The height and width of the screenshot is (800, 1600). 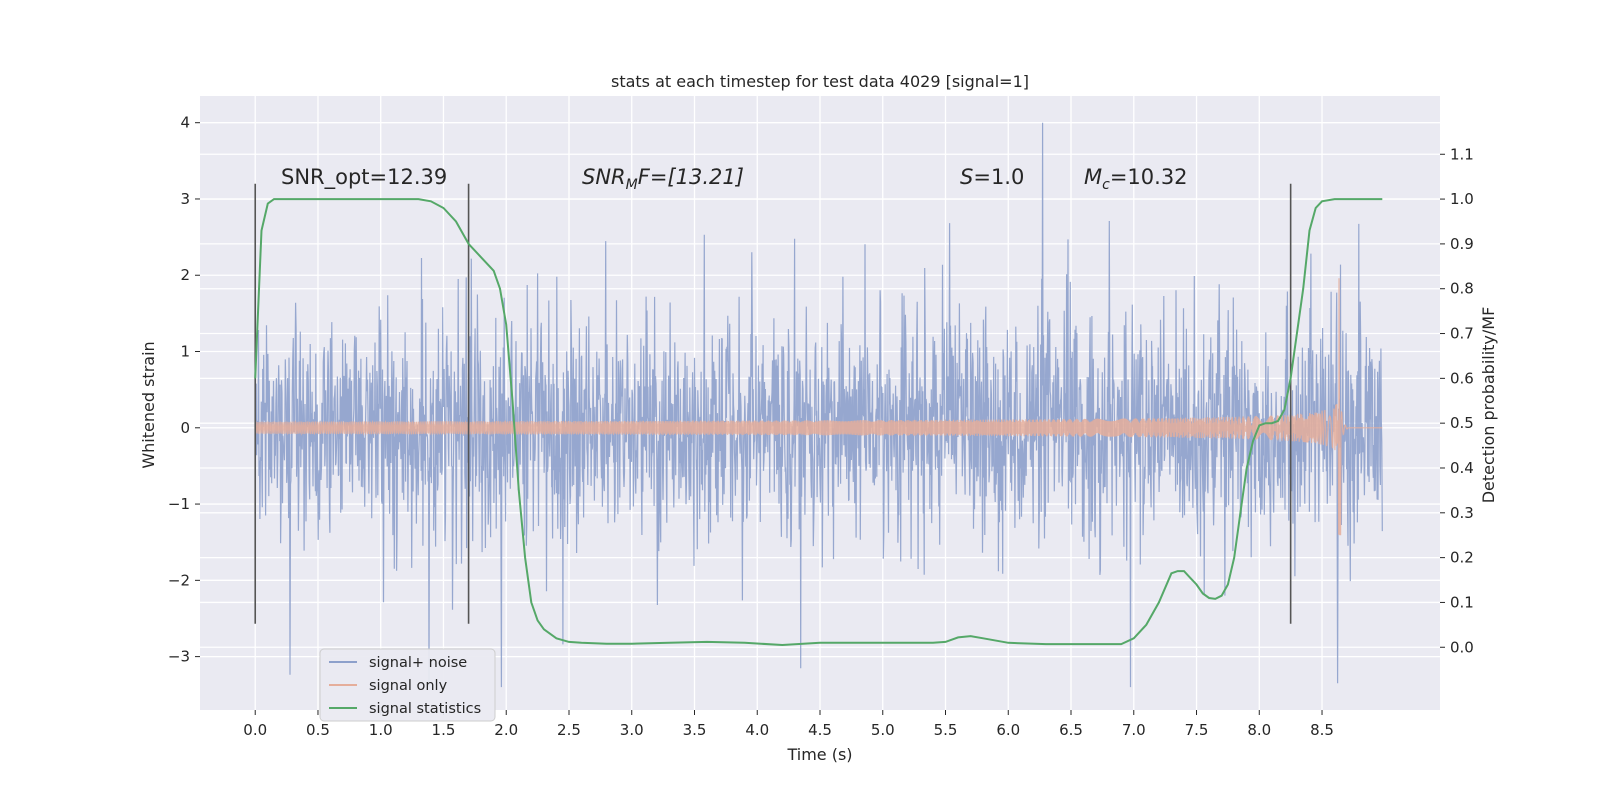 I want to click on x-tick-label: 5.0, so click(x=883, y=730).